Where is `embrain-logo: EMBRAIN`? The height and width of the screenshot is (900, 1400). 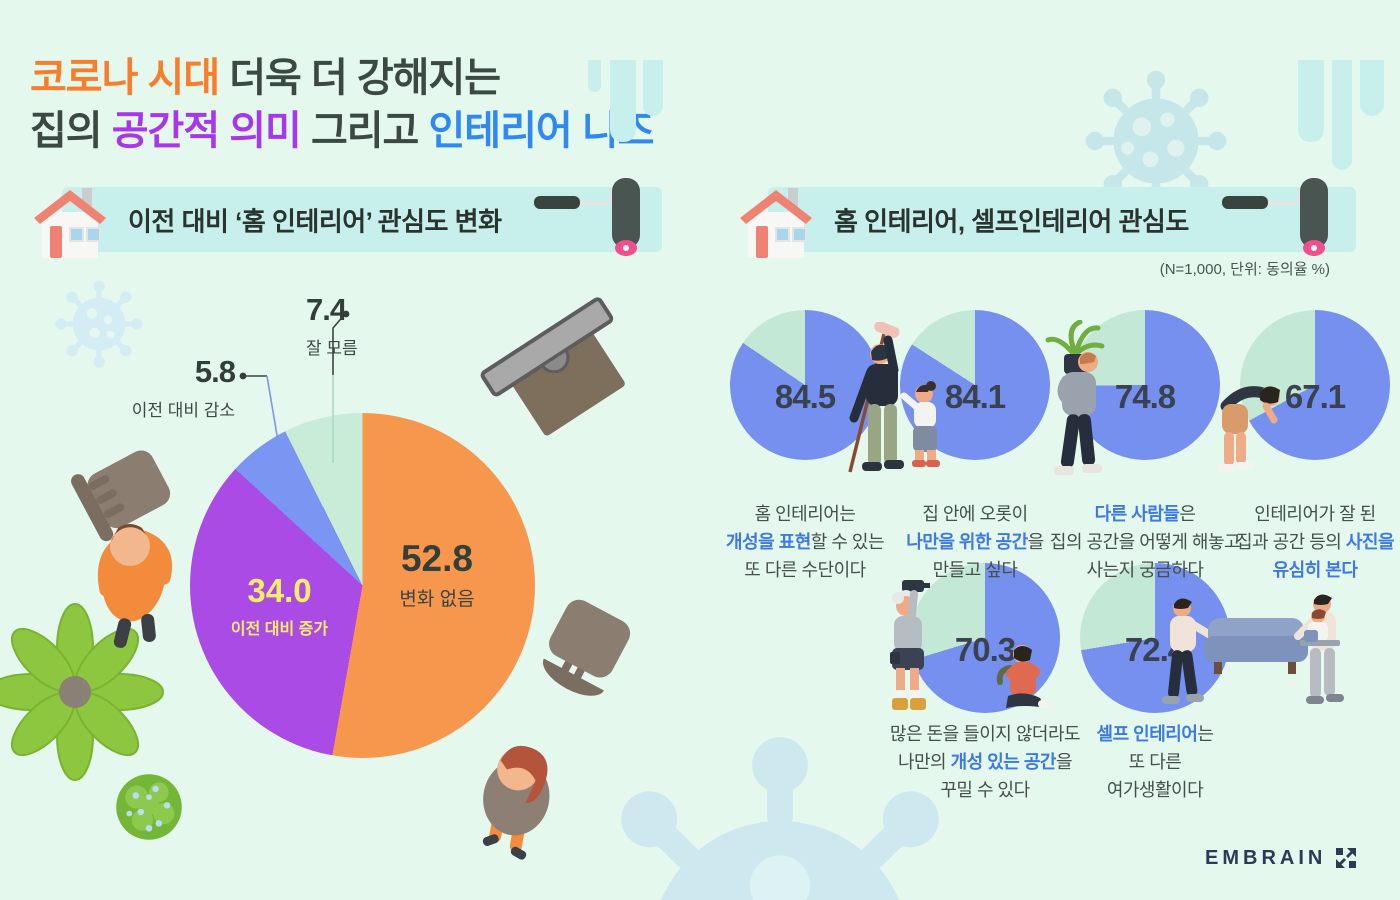 embrain-logo: EMBRAIN is located at coordinates (1281, 858).